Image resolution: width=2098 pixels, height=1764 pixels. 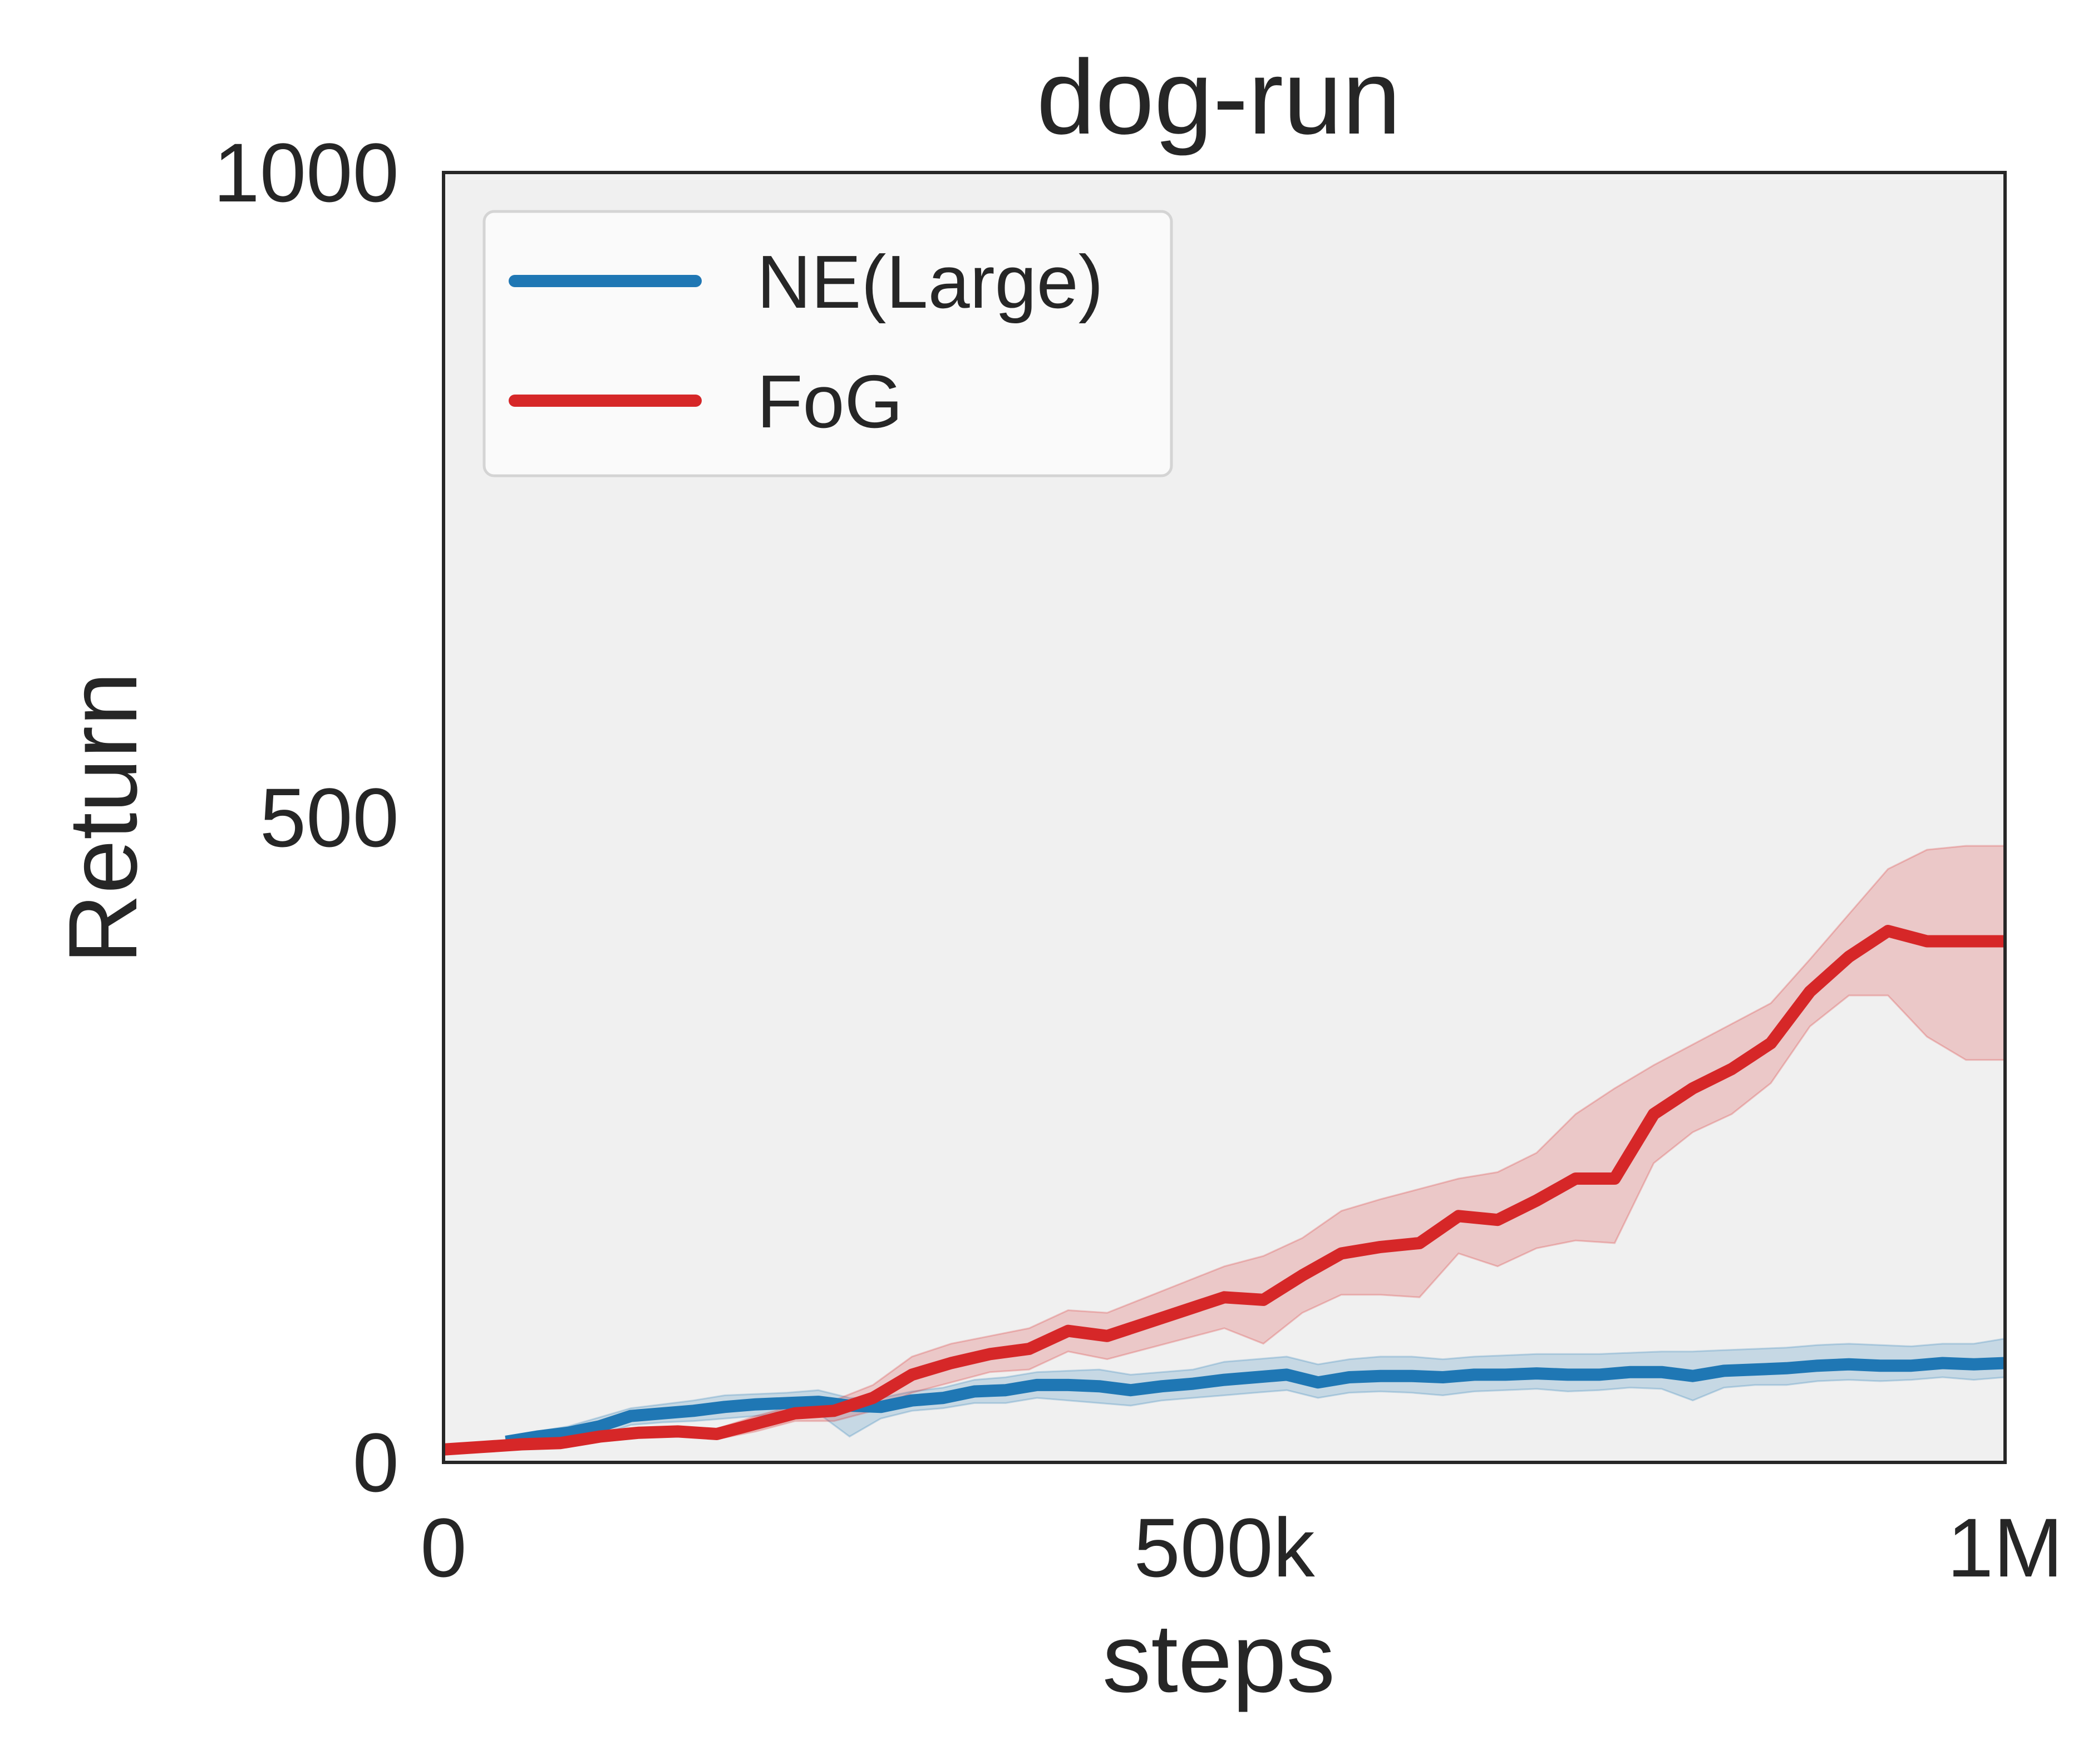 I want to click on legend-label-fog: FoG, so click(x=830, y=401).